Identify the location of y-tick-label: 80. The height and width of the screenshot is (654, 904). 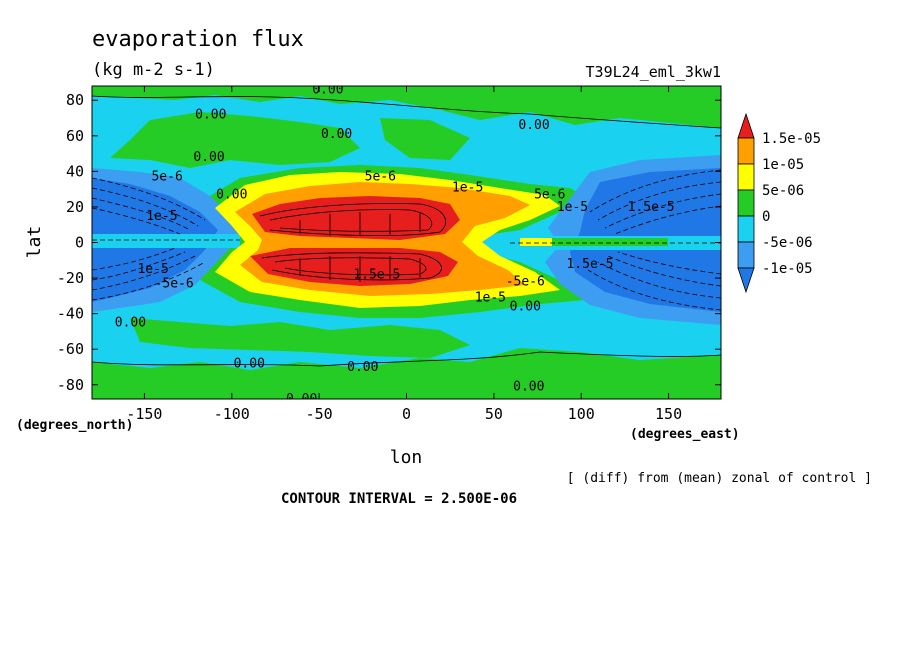
(75, 100).